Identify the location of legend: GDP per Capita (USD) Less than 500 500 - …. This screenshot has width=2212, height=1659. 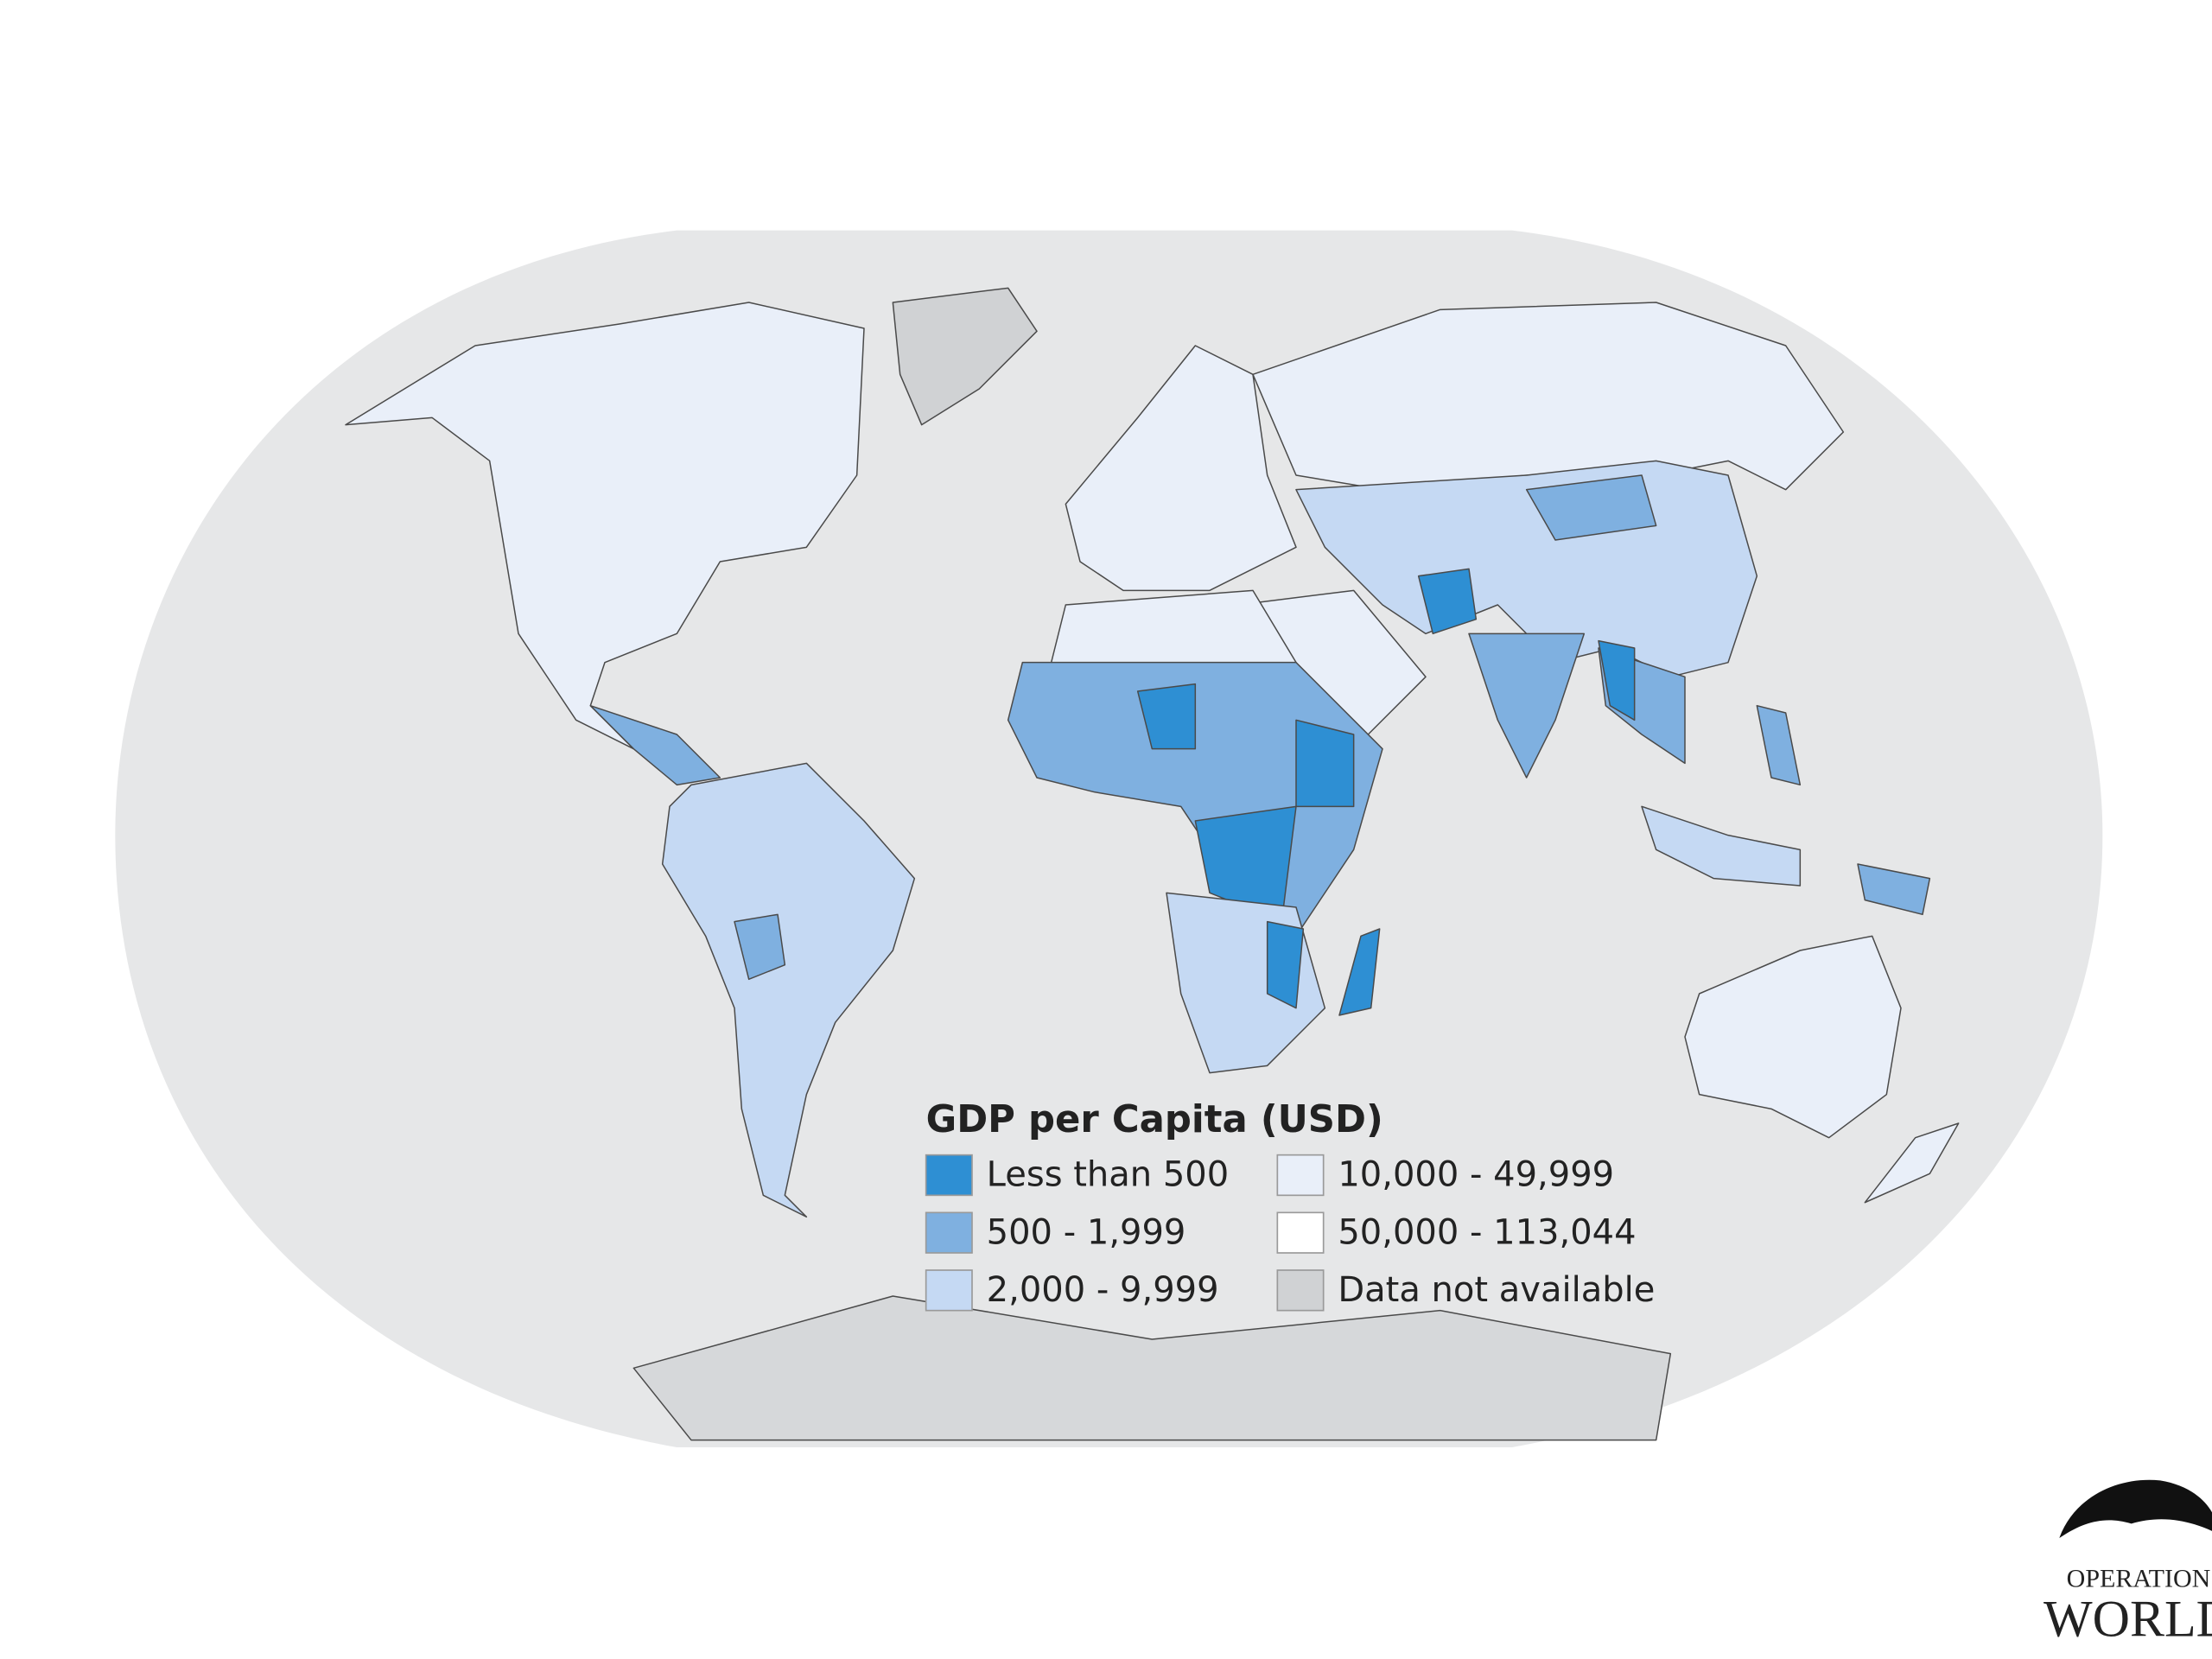
(1290, 1205).